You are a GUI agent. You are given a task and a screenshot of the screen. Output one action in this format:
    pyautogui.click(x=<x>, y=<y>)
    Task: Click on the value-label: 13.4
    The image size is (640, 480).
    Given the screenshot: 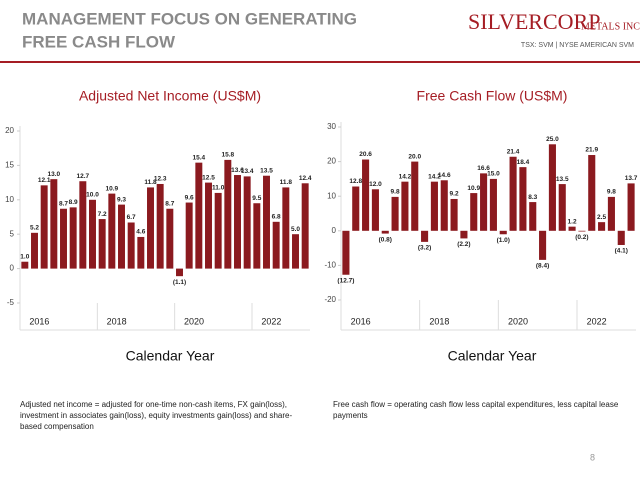 What is the action you would take?
    pyautogui.click(x=247, y=171)
    